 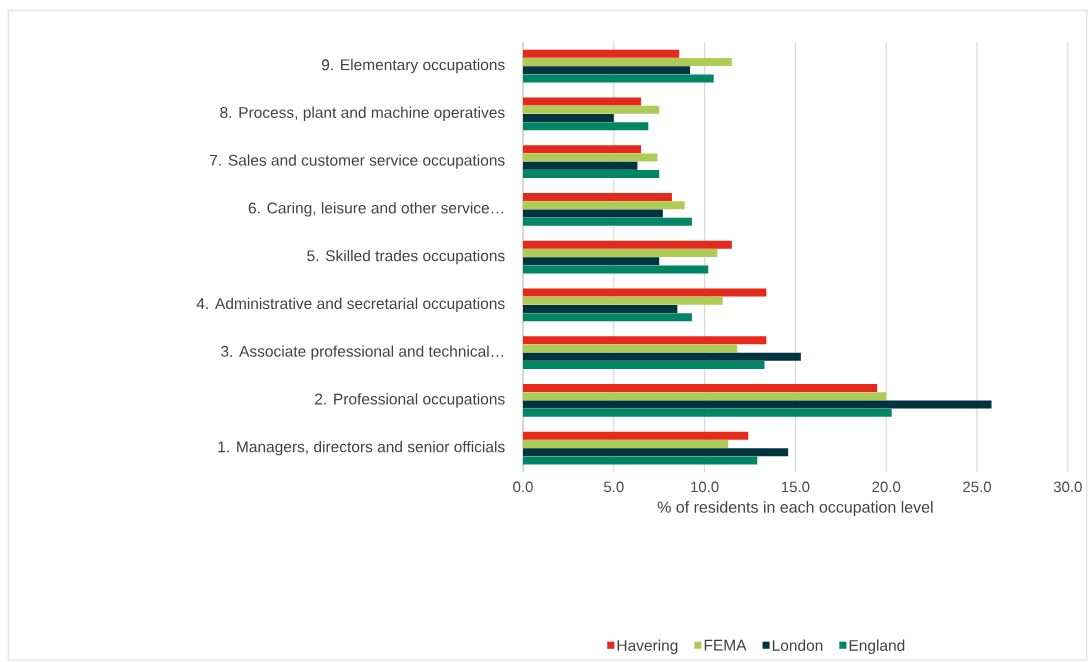 I want to click on y-tick-label: 7. Sales and customer service occupations, so click(x=357, y=161).